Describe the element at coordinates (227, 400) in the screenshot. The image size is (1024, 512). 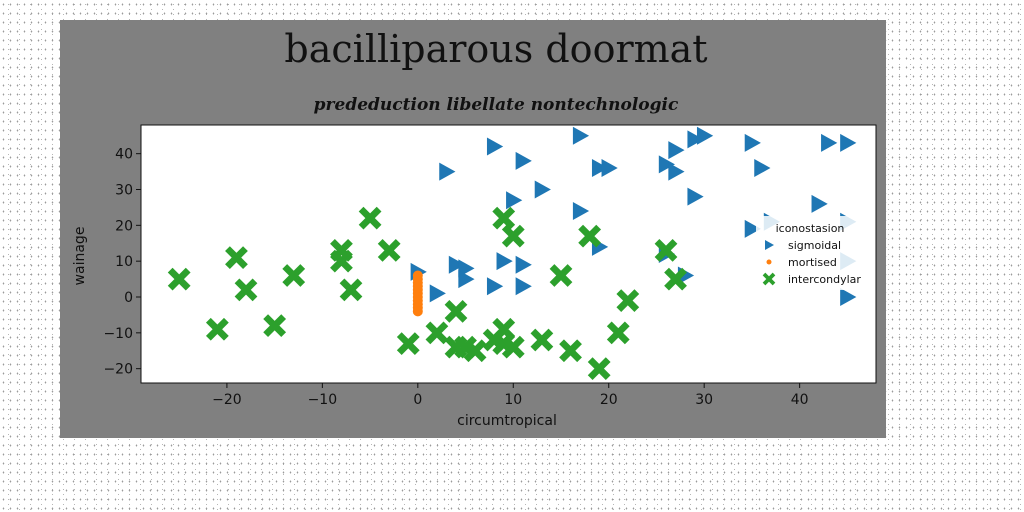
I see `x-tick-label: −20` at that location.